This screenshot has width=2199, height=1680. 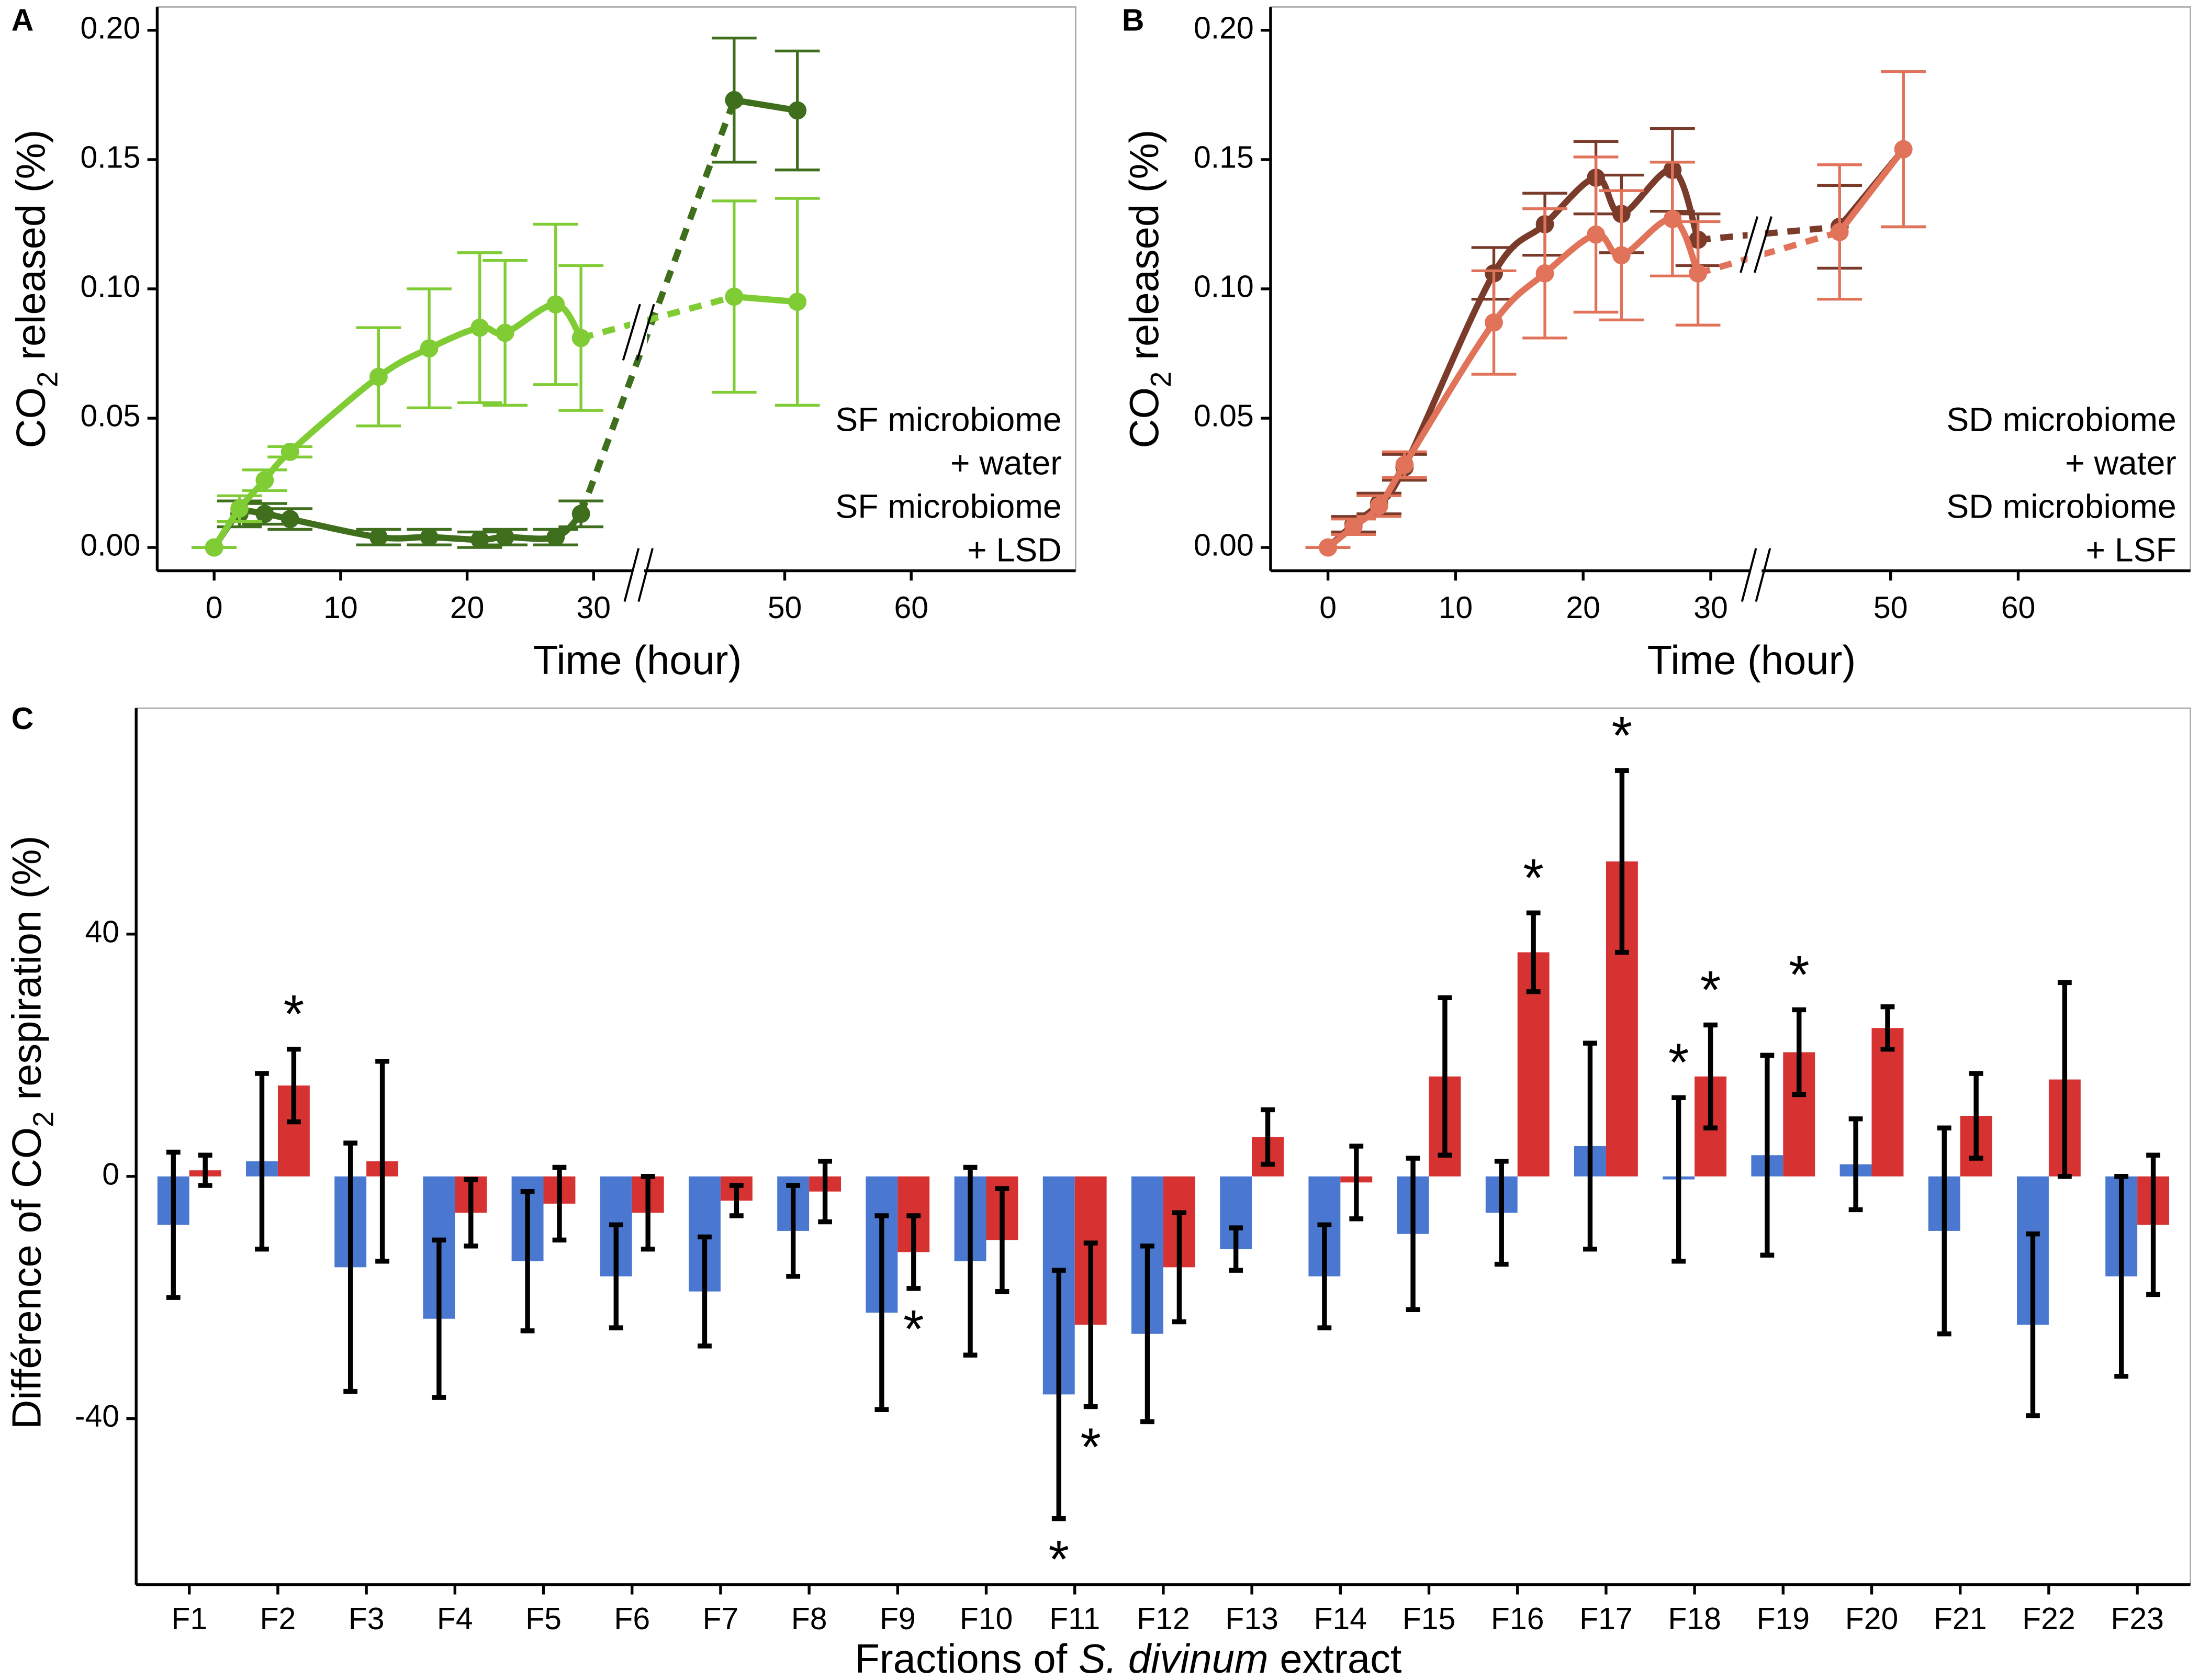 I want to click on x-axis-title: Time (hour), so click(x=638, y=660).